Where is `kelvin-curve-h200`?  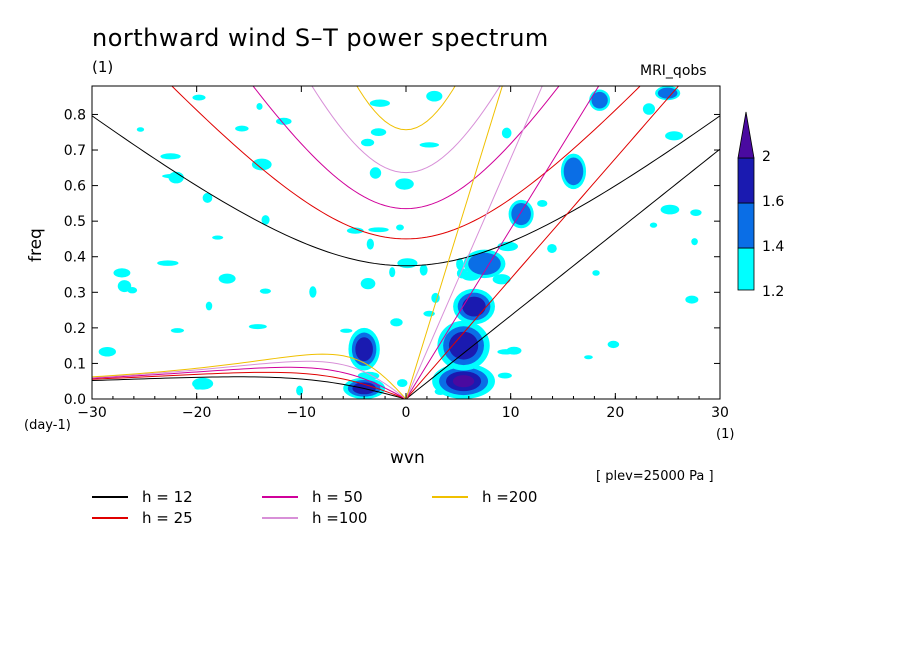 kelvin-curve-h200 is located at coordinates (454, 242).